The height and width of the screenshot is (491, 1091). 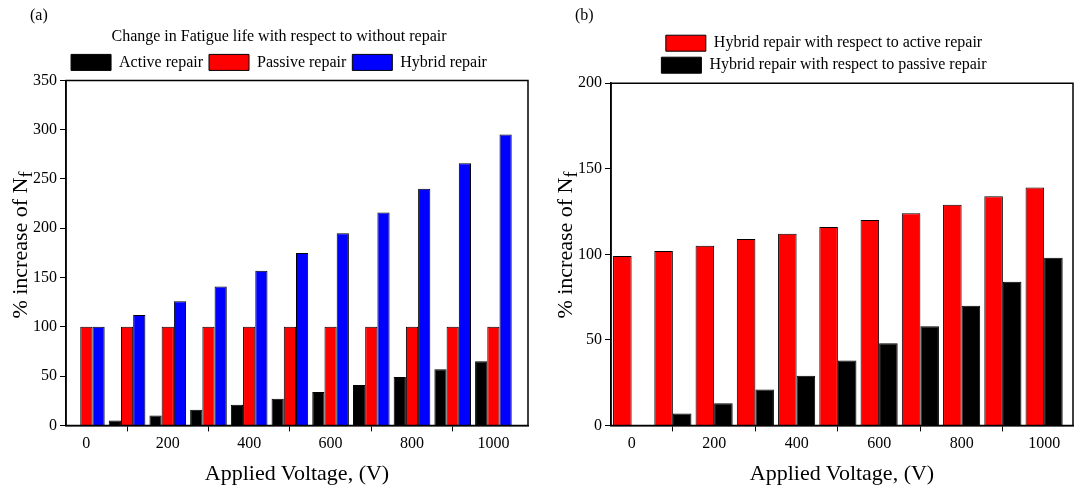 I want to click on legend-label: Hybrid repair, so click(x=444, y=61).